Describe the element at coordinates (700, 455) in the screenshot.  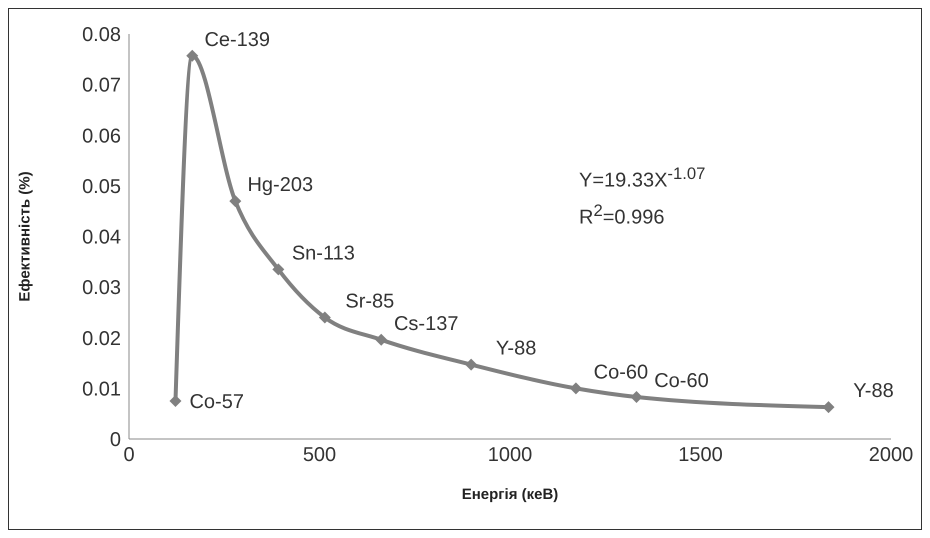
I see `x-tick-label: 1500` at that location.